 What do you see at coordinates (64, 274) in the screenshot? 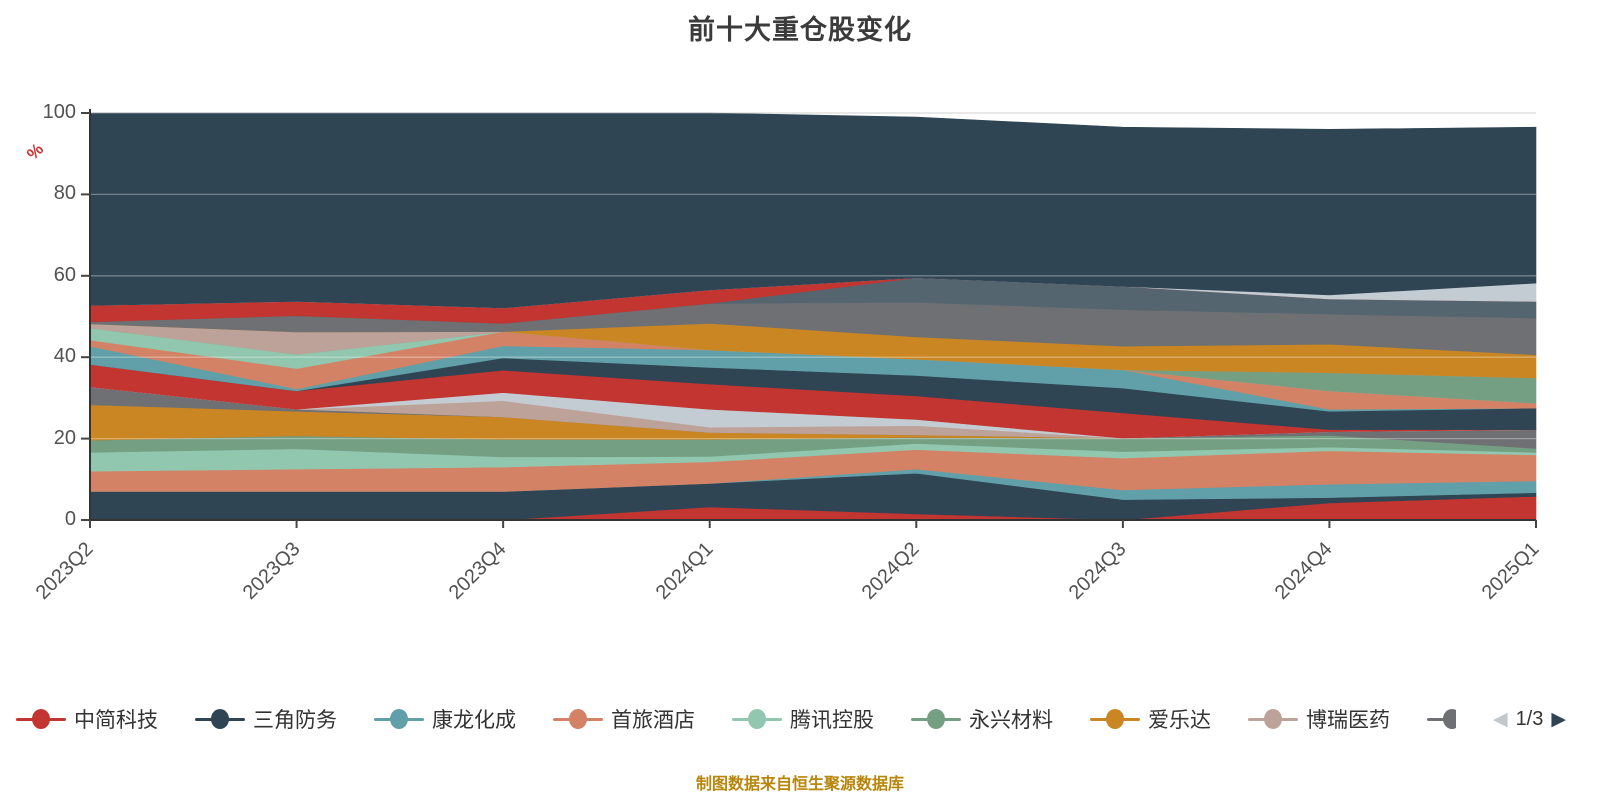
I see `y-axis-label-60: 60` at bounding box center [64, 274].